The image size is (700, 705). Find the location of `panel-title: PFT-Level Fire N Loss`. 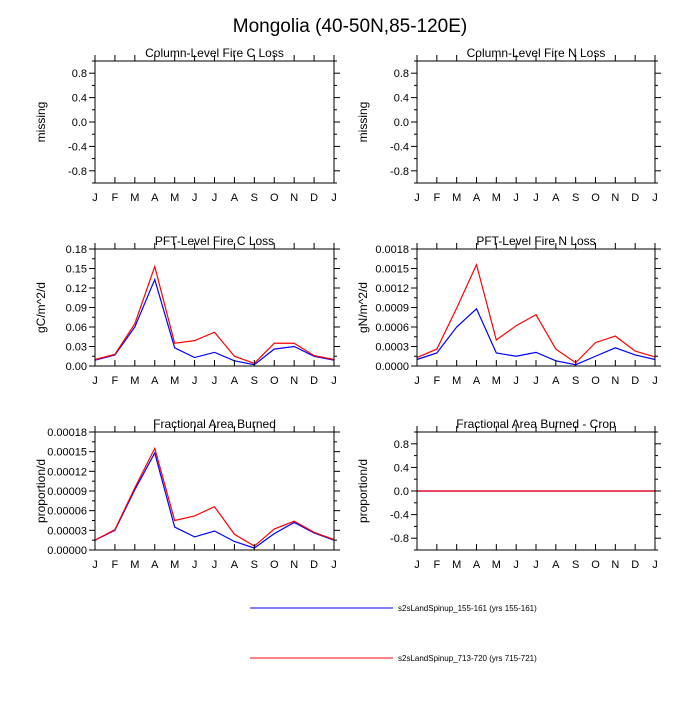

panel-title: PFT-Level Fire N Loss is located at coordinates (535, 241).